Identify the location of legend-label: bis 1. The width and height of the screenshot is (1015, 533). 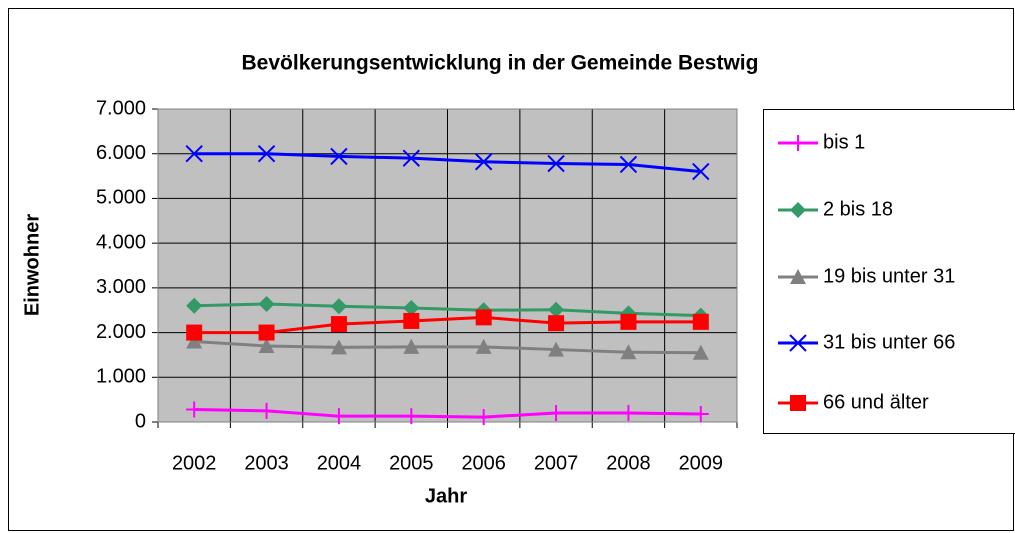
(844, 142).